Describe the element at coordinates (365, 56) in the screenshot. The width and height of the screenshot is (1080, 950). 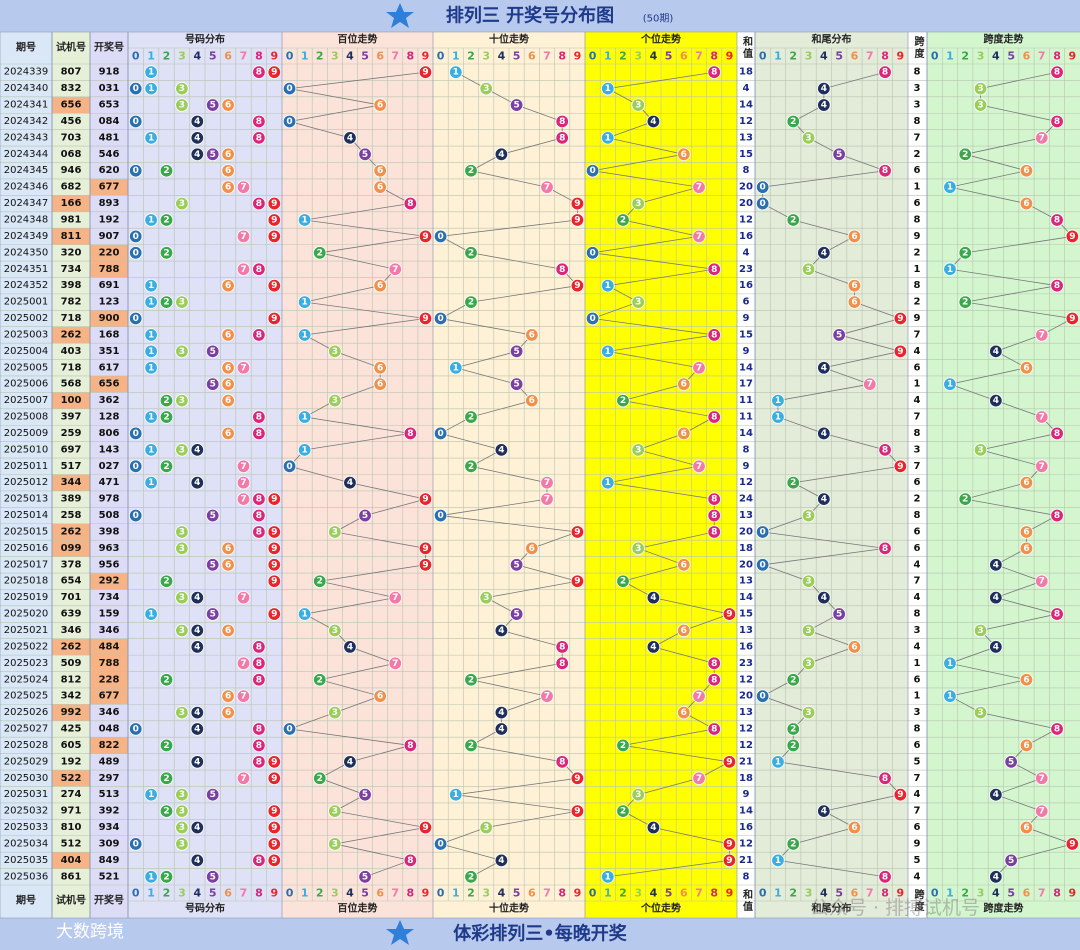
I see `digit-header: 5` at that location.